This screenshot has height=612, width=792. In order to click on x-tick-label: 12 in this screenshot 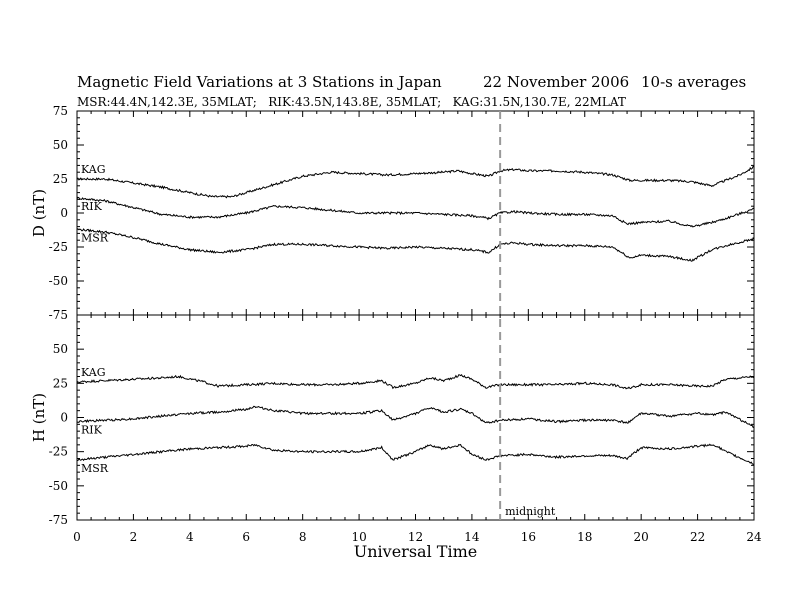, I will do `click(415, 537)`.